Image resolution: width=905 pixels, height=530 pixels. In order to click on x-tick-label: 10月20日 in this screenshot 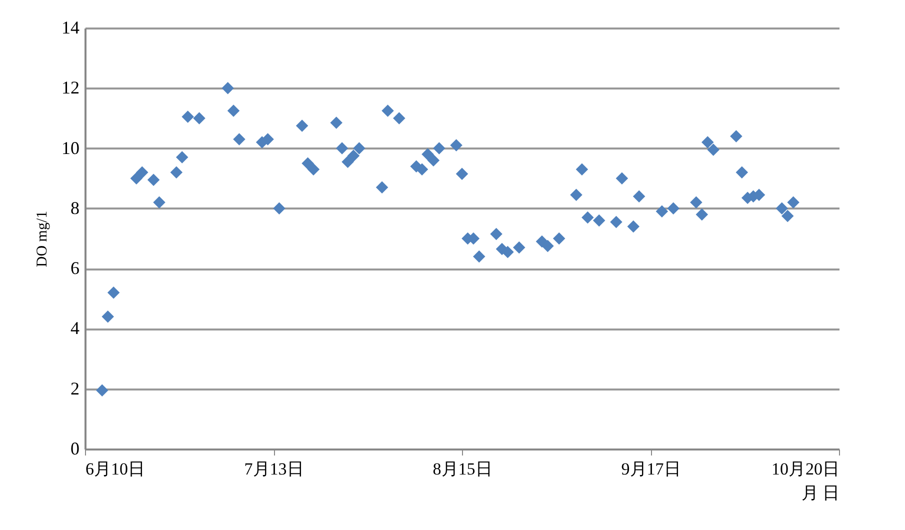, I will do `click(806, 469)`.